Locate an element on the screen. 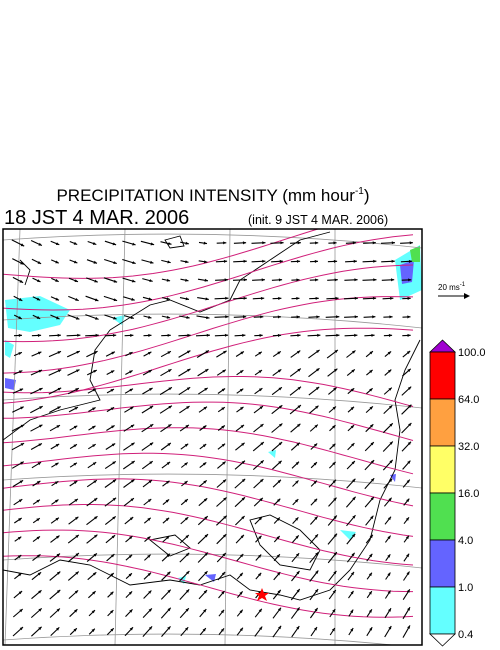  location-star is located at coordinates (262, 594).